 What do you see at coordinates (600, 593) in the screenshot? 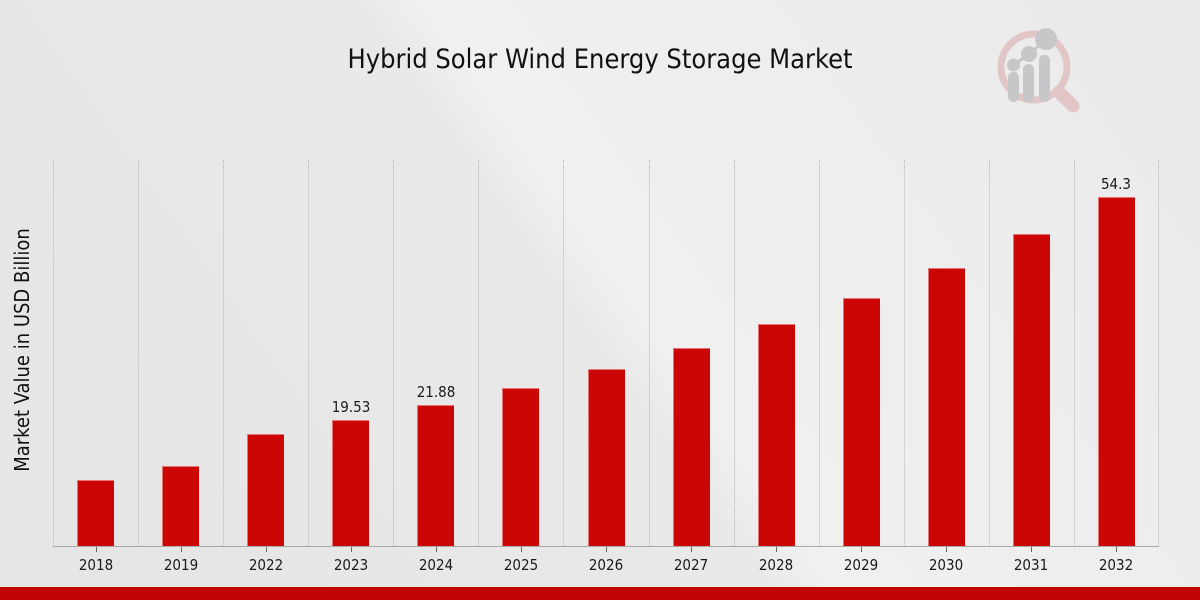
I see `bottom-accent-bar` at bounding box center [600, 593].